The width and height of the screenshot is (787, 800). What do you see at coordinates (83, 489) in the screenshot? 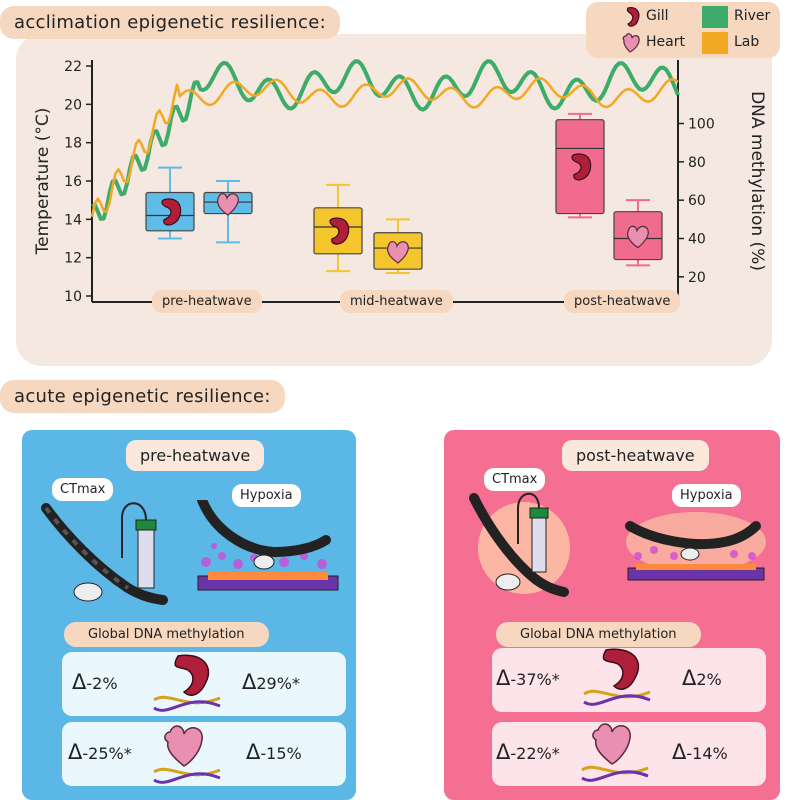
I see `pre-ctmax-label: CTmax` at bounding box center [83, 489].